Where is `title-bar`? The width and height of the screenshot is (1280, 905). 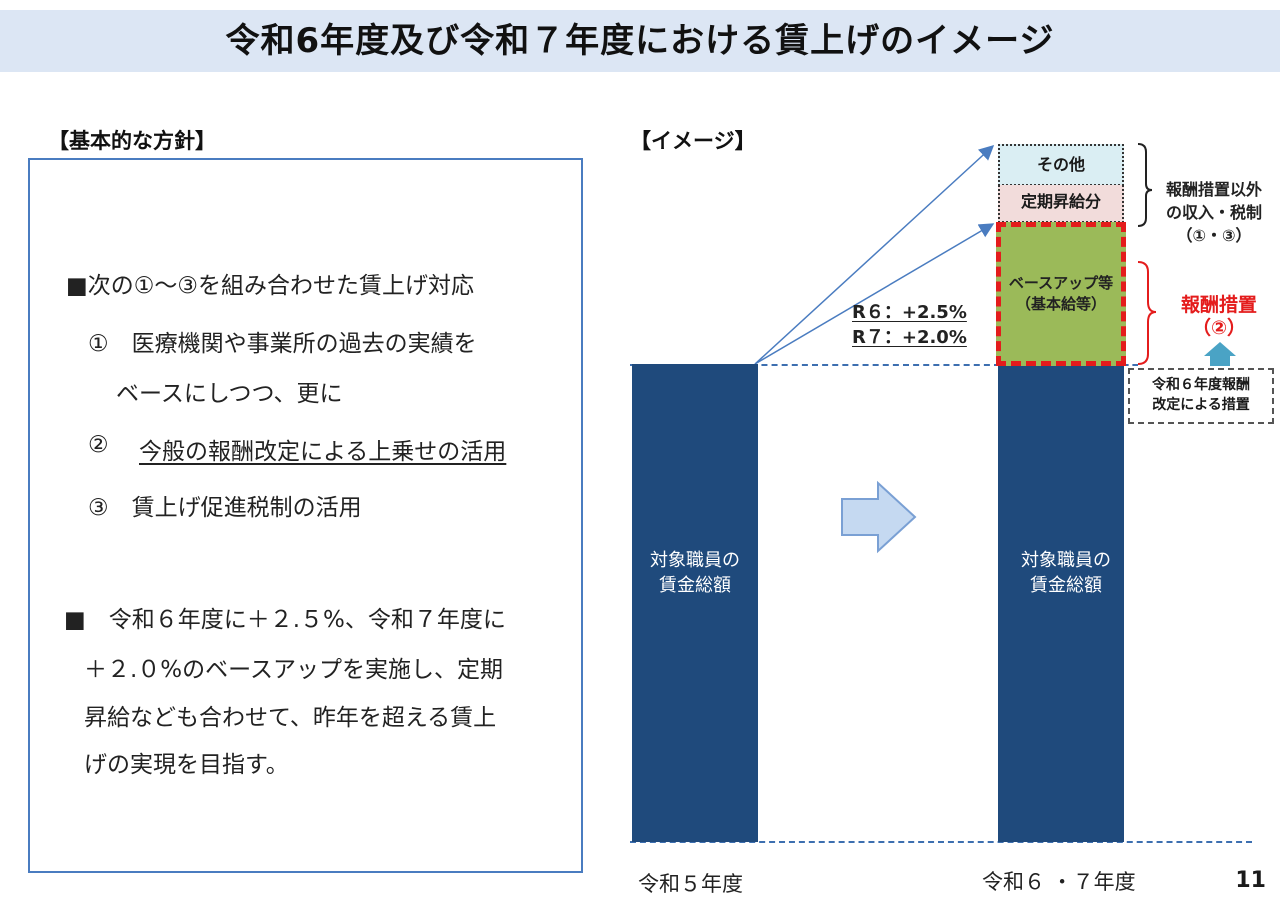
title-bar is located at coordinates (640, 41).